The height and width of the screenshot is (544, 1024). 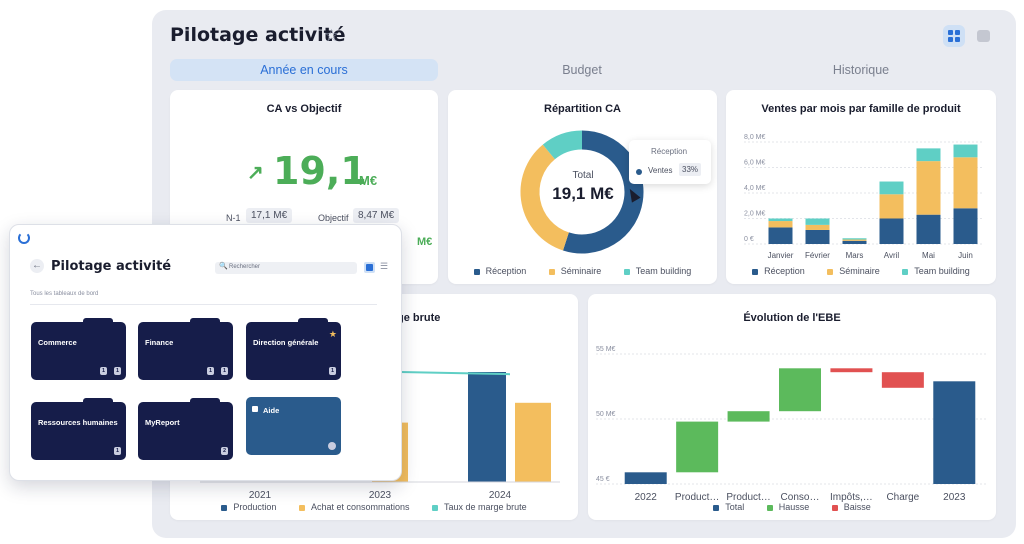 What do you see at coordinates (185, 429) in the screenshot?
I see `folder-myreport: MyReport 2` at bounding box center [185, 429].